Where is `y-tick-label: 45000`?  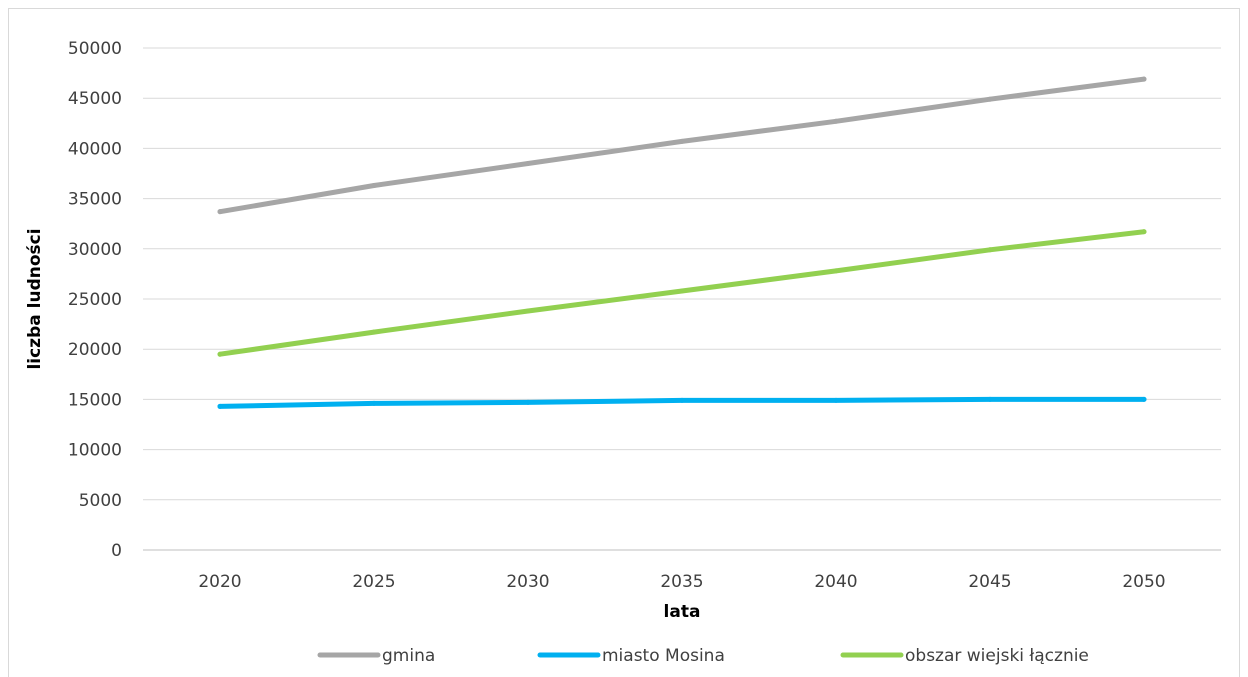
y-tick-label: 45000 is located at coordinates (95, 99).